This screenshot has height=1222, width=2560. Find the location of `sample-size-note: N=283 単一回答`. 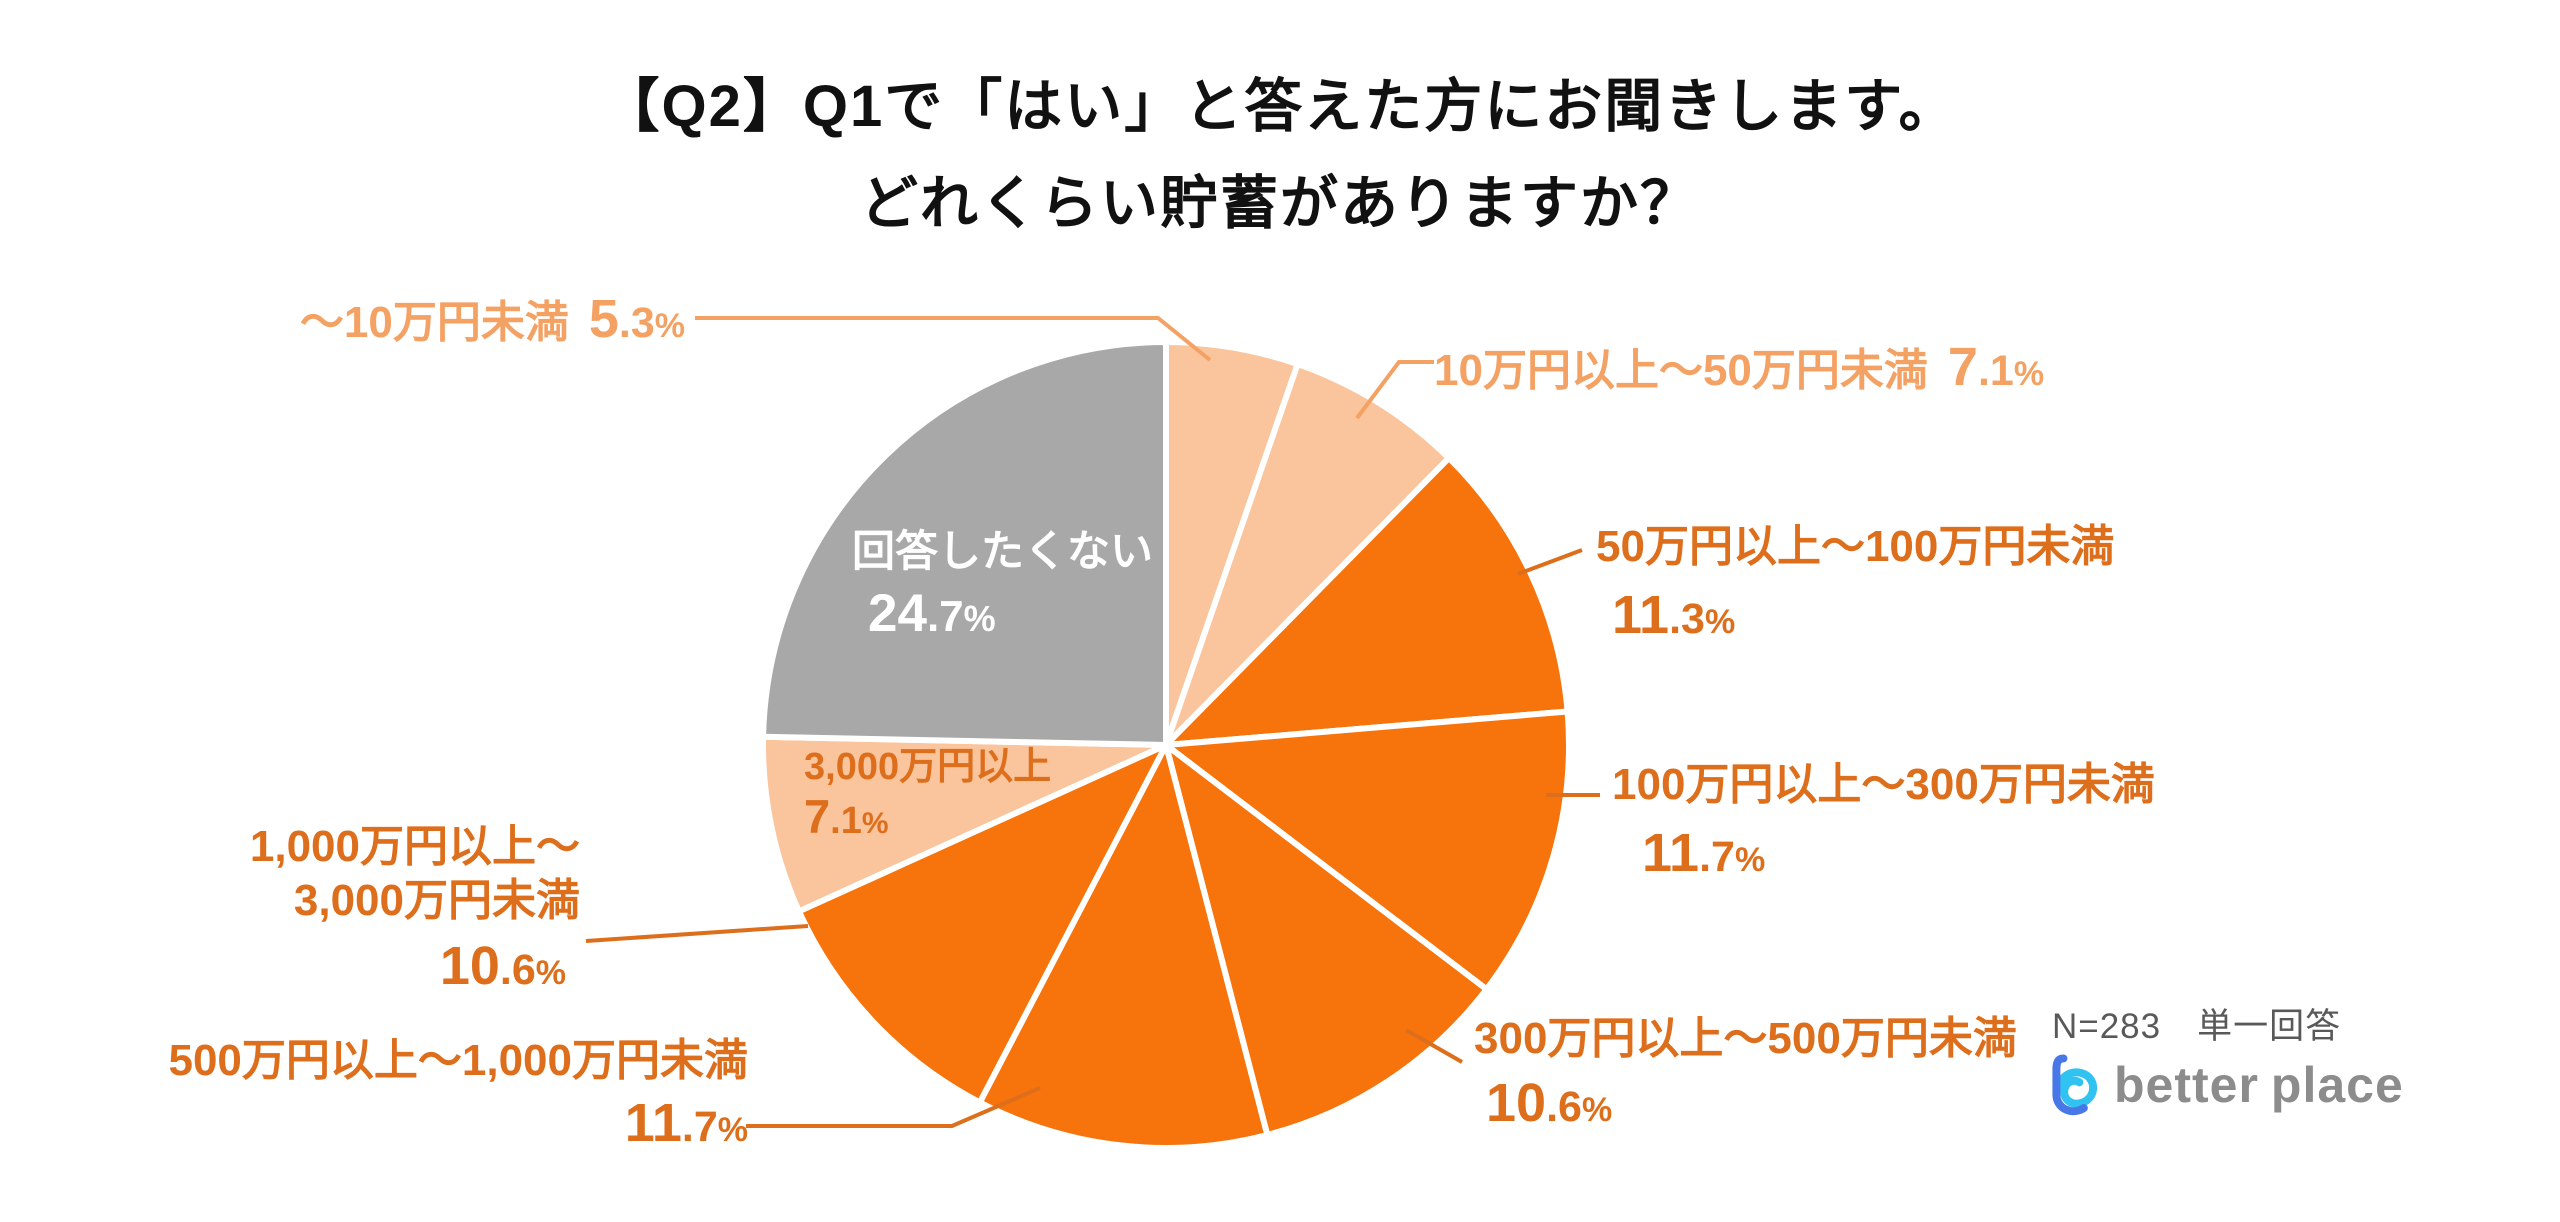

sample-size-note: N=283 単一回答 is located at coordinates (2197, 1026).